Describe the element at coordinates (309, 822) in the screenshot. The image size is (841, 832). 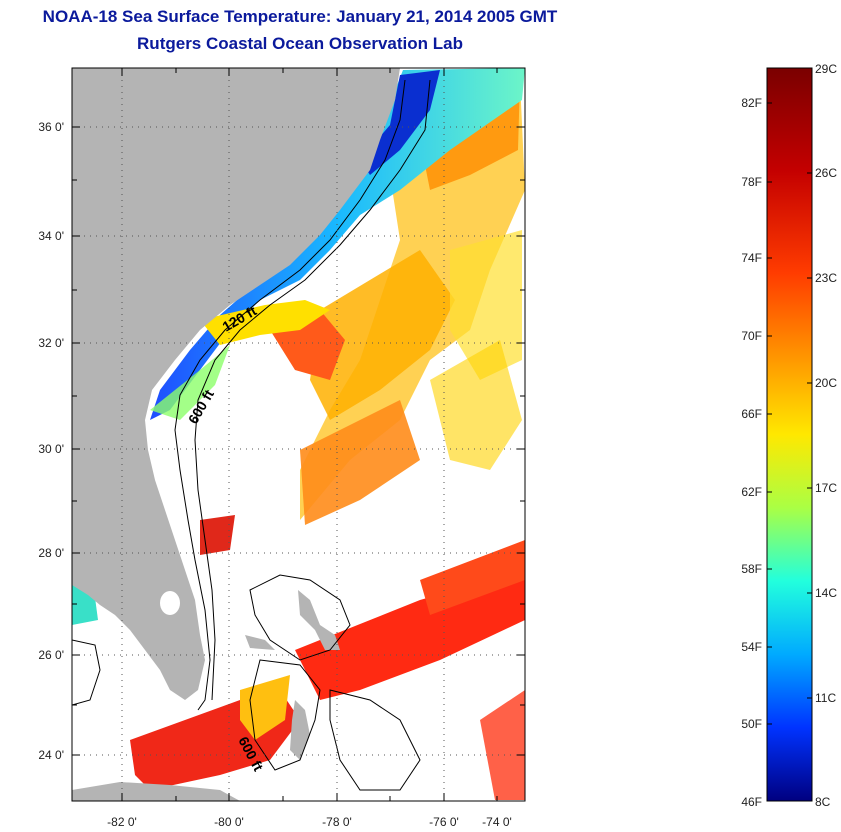
I see `longitude-labels: -82 0' -80 0' -78 0' -76 0' -74 0'` at that location.